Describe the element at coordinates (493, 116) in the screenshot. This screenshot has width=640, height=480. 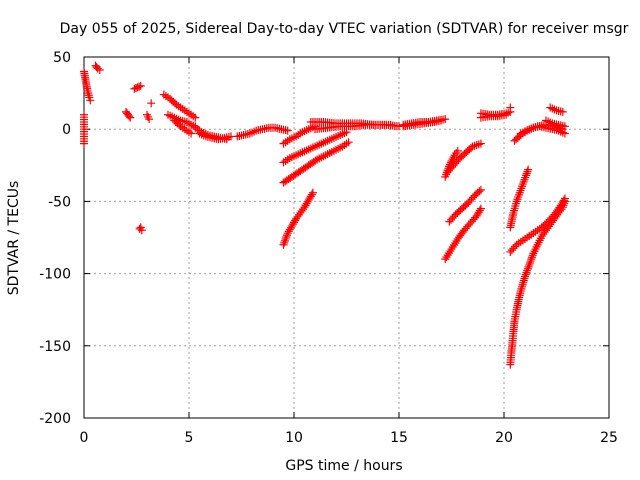
I see `series-s28` at that location.